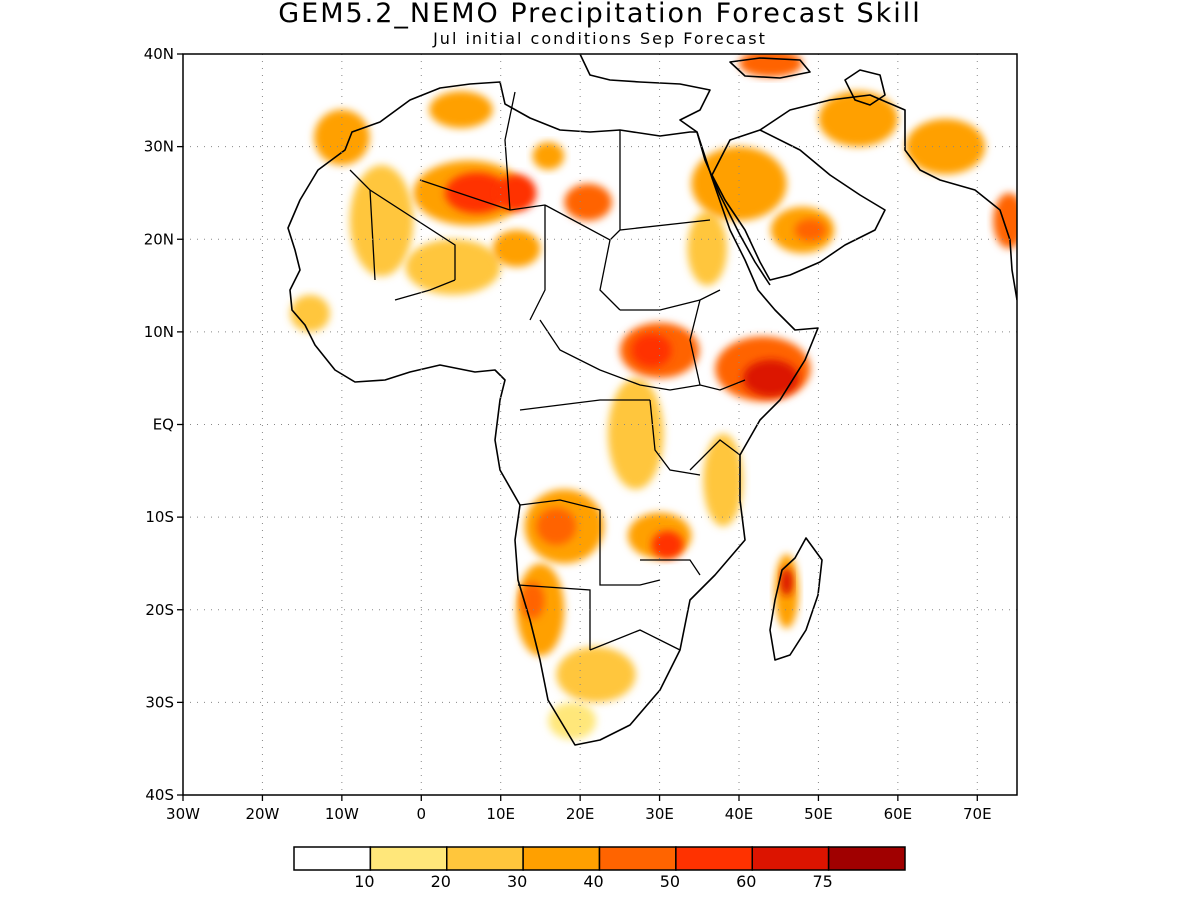 This screenshot has width=1200, height=900. Describe the element at coordinates (977, 814) in the screenshot. I see `lon-tick-label: 70E` at that location.